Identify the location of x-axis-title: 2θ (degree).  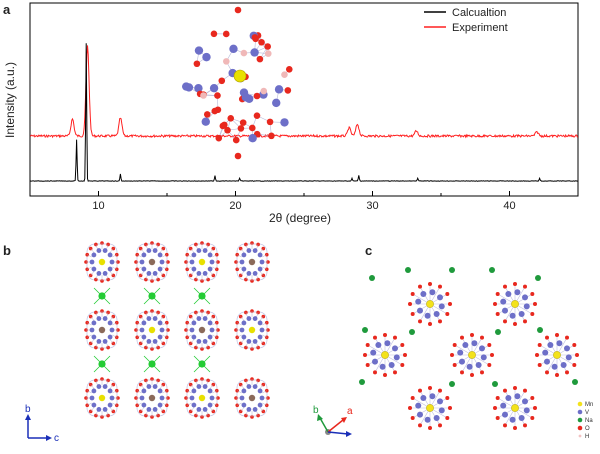
(300, 218).